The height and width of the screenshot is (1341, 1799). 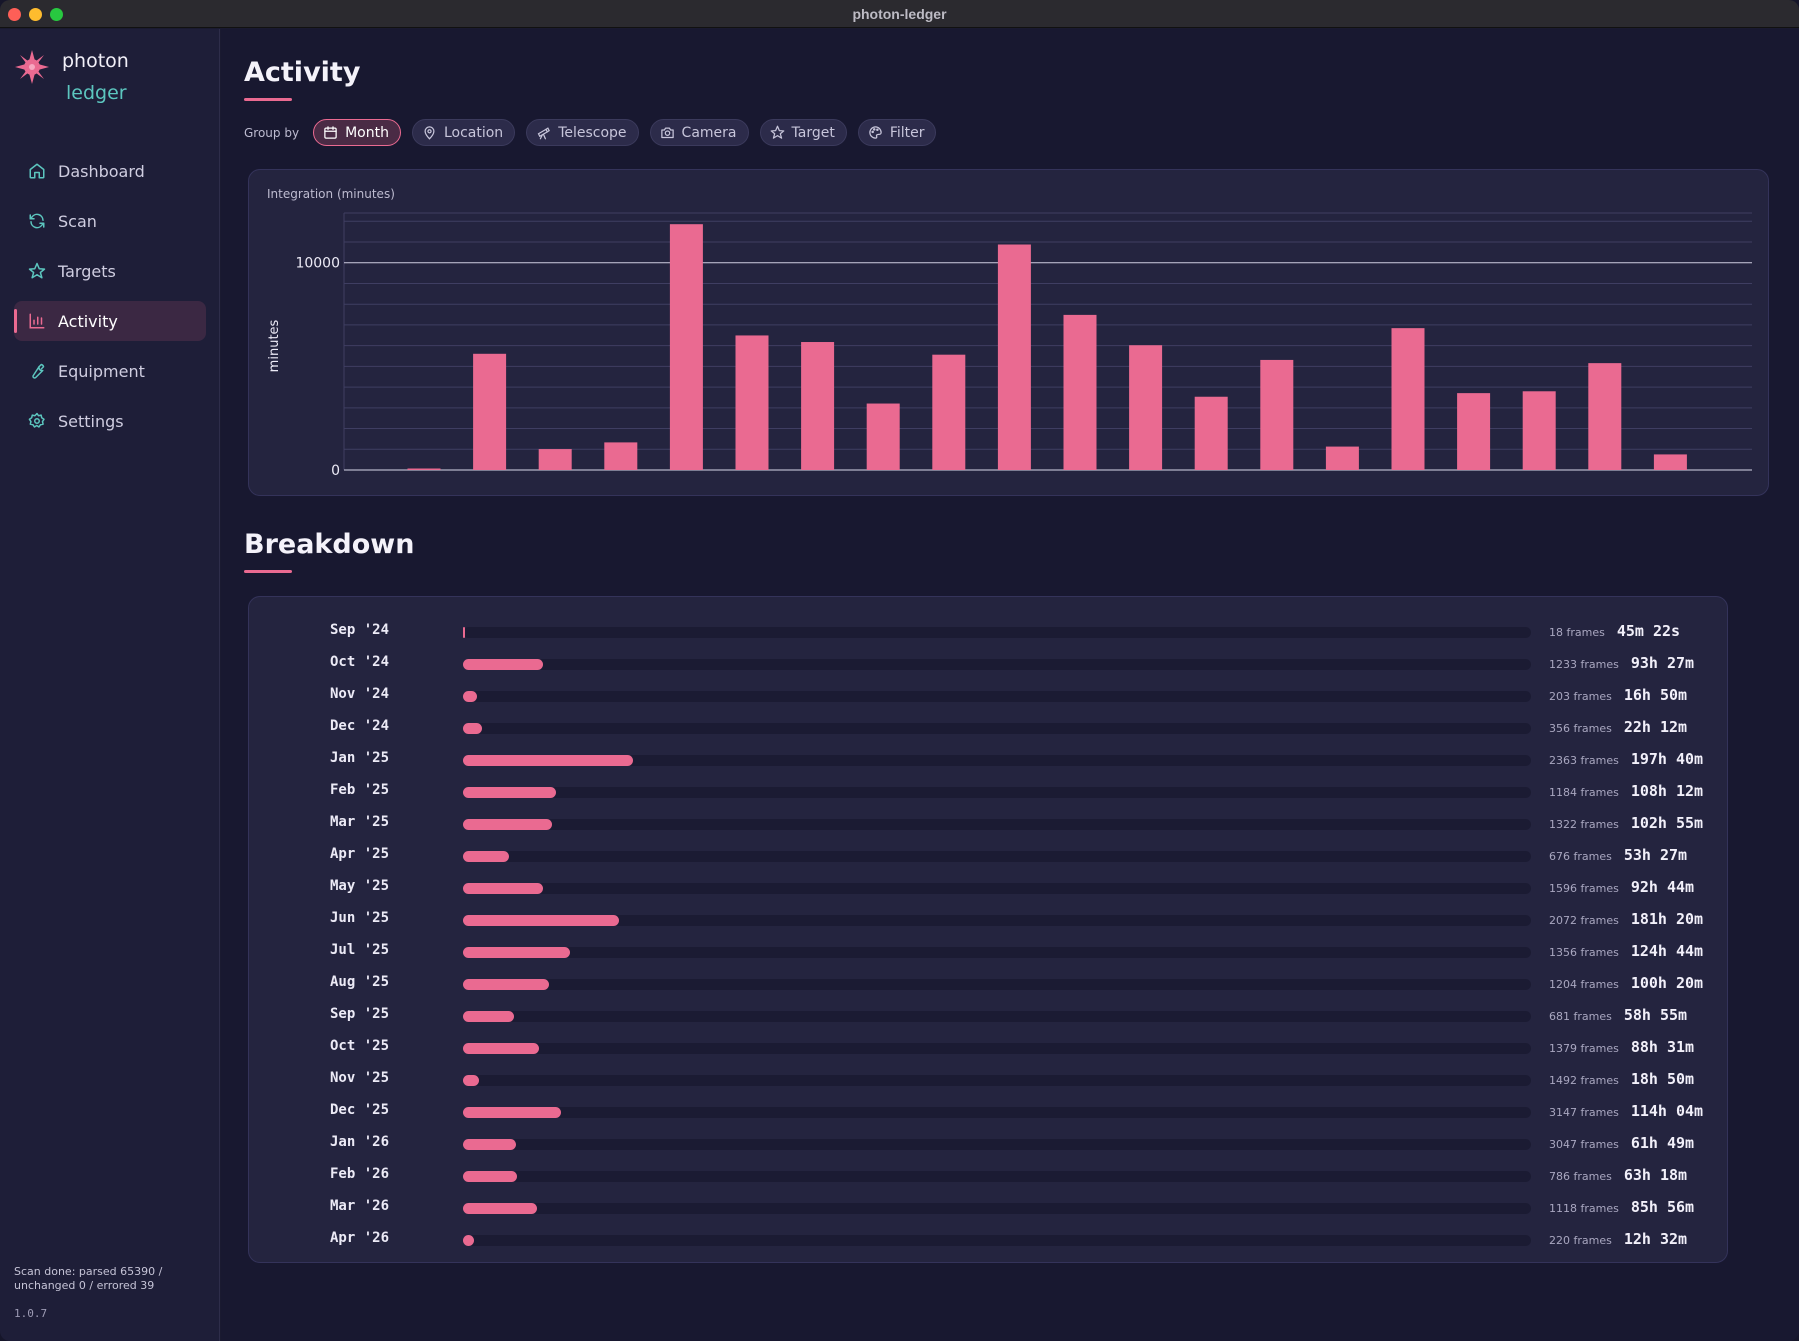 I want to click on zoom-window-button, so click(x=56, y=14).